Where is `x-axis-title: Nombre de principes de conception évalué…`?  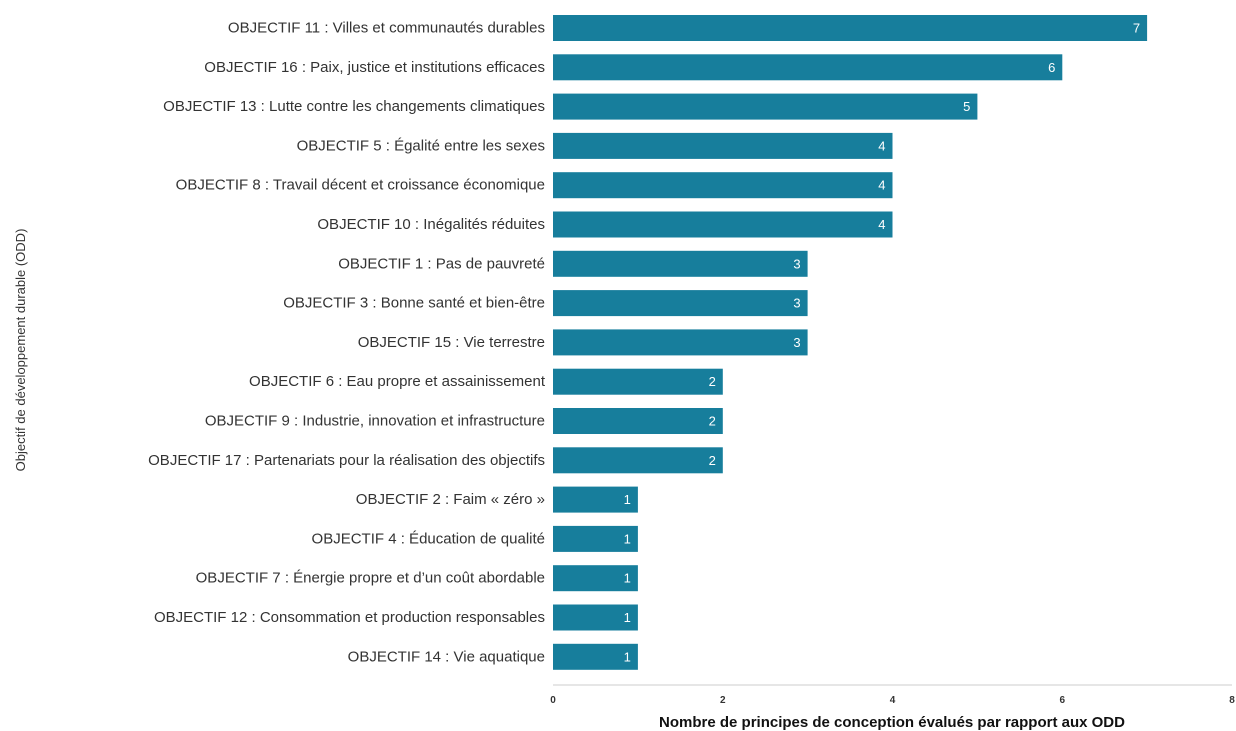 x-axis-title: Nombre de principes de conception évalué… is located at coordinates (892, 722).